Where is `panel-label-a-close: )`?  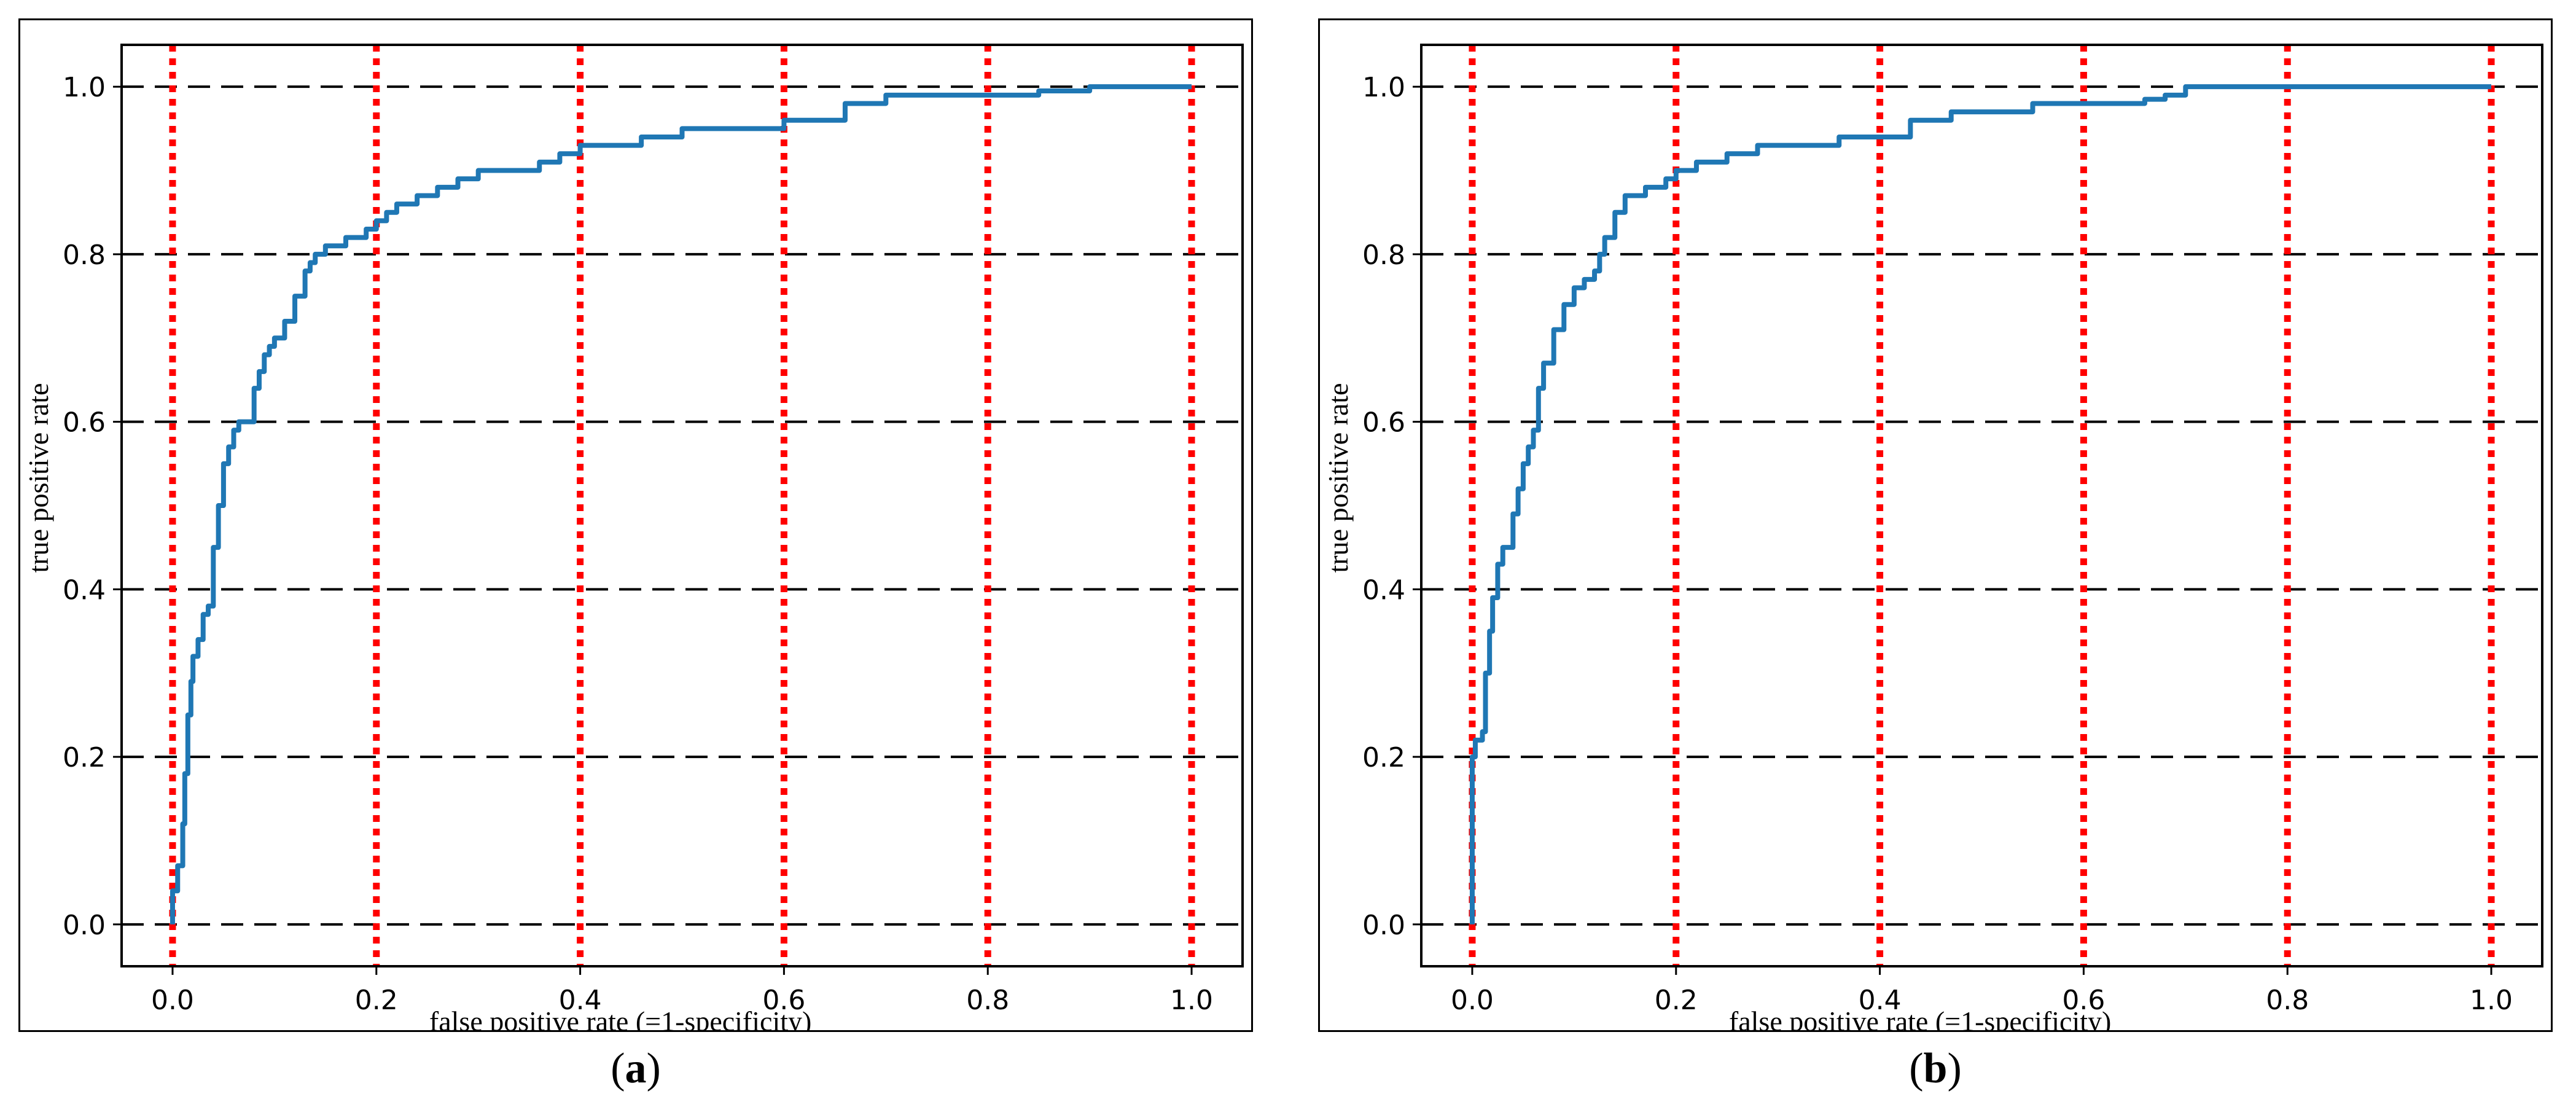
panel-label-a-close: ) is located at coordinates (653, 1068).